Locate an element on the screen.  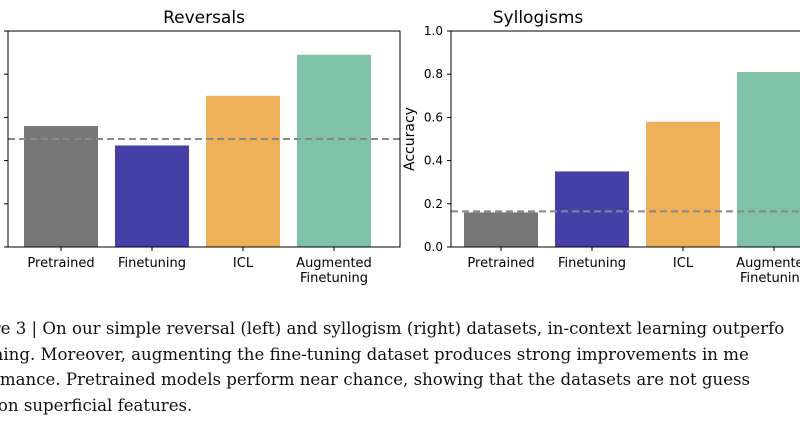
y-axis-label: Accuracy is located at coordinates (410, 139).